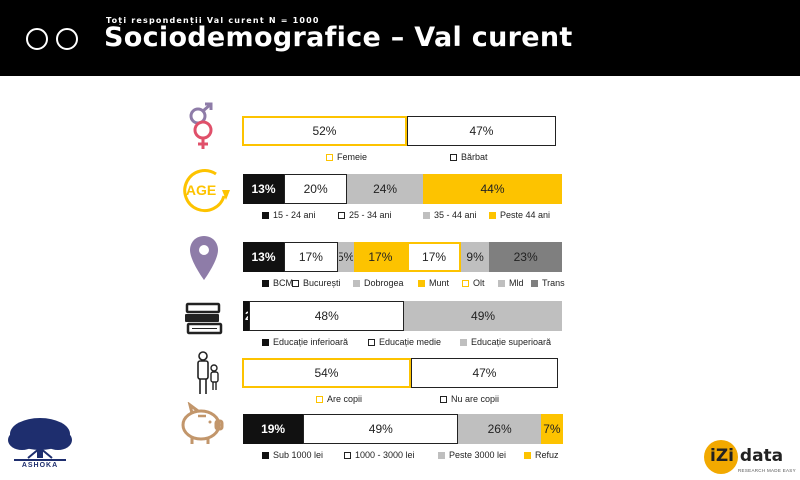 The height and width of the screenshot is (480, 800). What do you see at coordinates (516, 283) in the screenshot?
I see `legend-label: Mld` at bounding box center [516, 283].